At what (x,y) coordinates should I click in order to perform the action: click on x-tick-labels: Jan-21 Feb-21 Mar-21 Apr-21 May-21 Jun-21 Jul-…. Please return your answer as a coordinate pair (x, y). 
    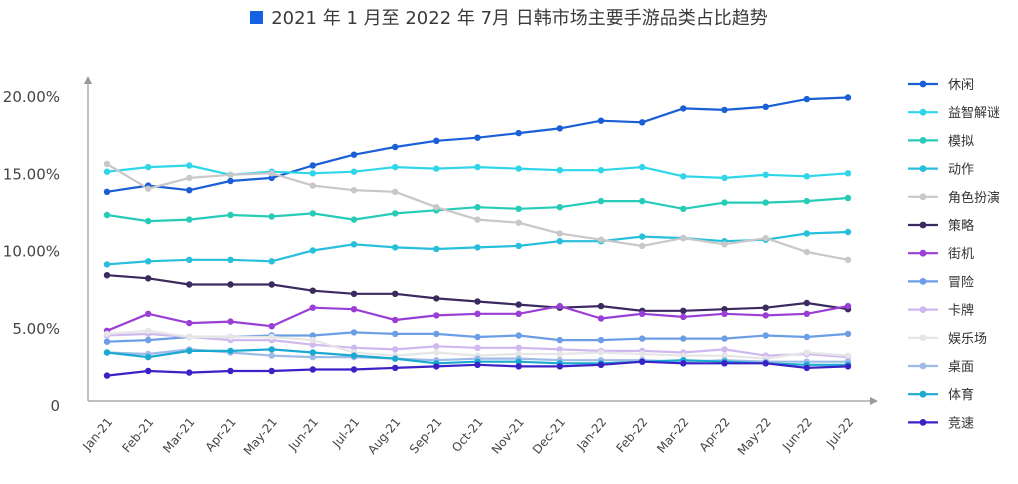
    Looking at the image, I should click on (467, 436).